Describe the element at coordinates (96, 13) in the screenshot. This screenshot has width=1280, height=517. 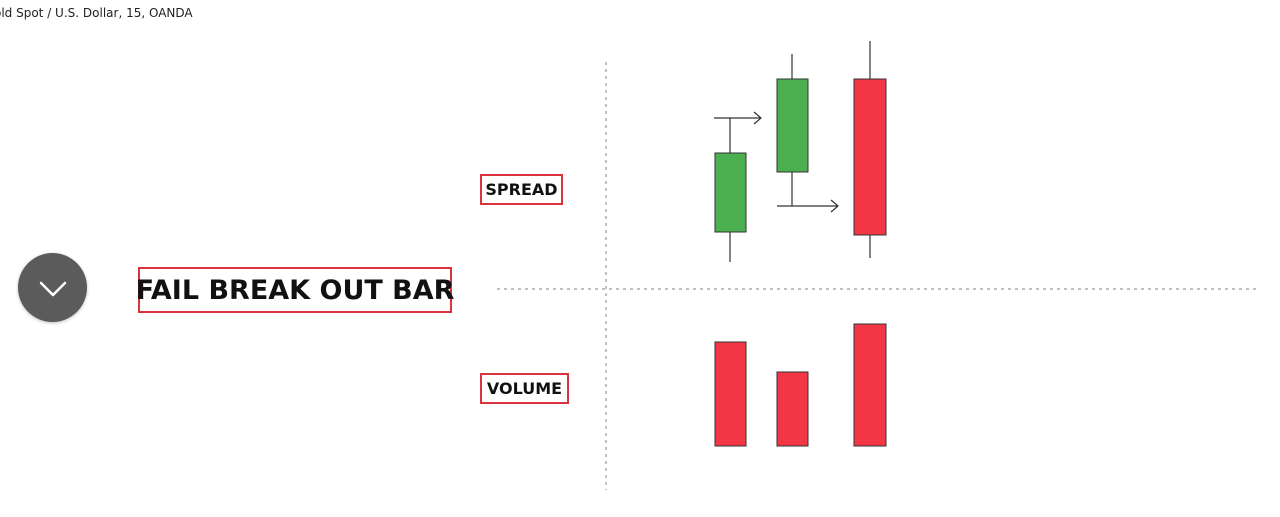
I see `symbol-title: old Spot / U.S. Dollar, 15, OANDA` at that location.